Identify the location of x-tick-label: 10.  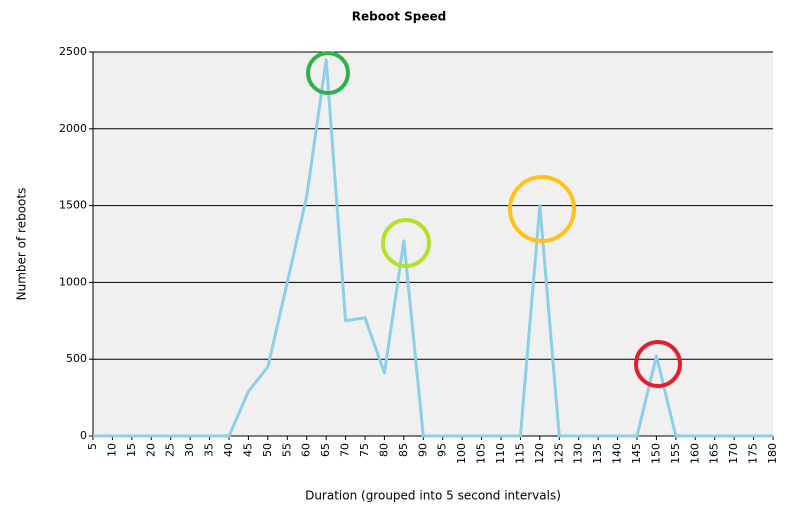
(111, 450).